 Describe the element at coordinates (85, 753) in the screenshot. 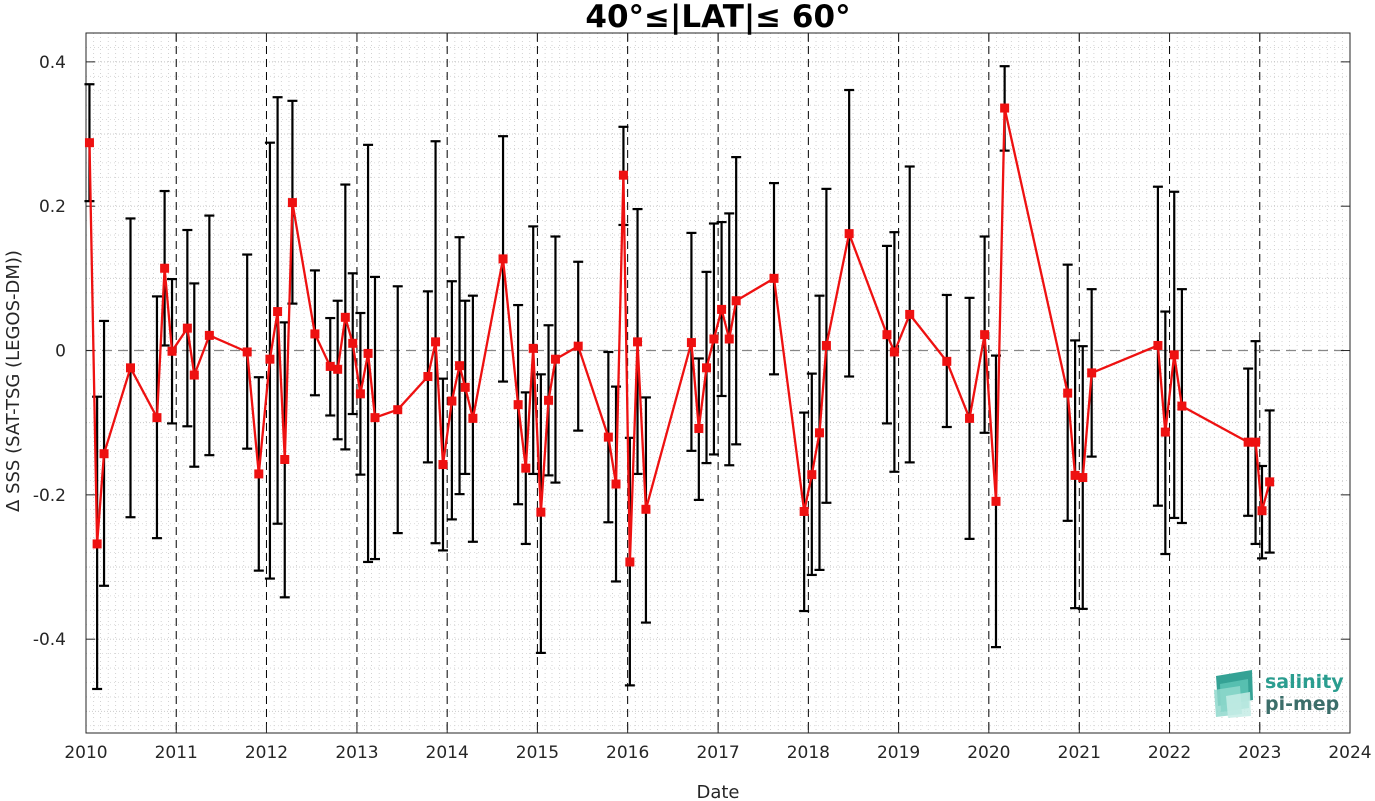

I see `x-tick-label: 2010` at that location.